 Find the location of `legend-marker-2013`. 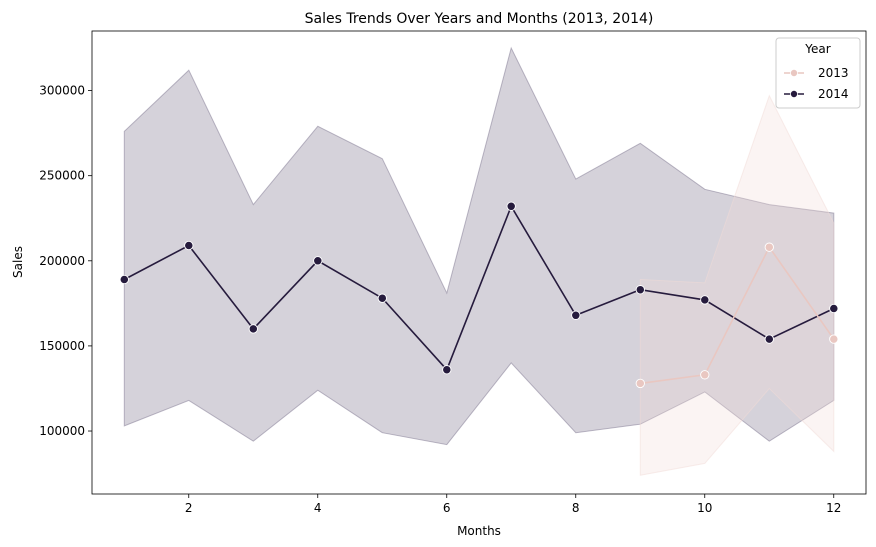

legend-marker-2013 is located at coordinates (793, 72).